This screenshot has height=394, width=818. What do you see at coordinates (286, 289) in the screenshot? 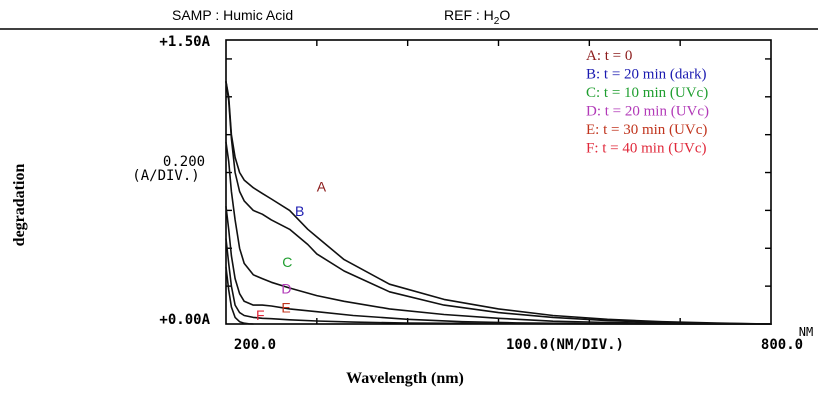
I see `curve-label-d: D` at bounding box center [286, 289].